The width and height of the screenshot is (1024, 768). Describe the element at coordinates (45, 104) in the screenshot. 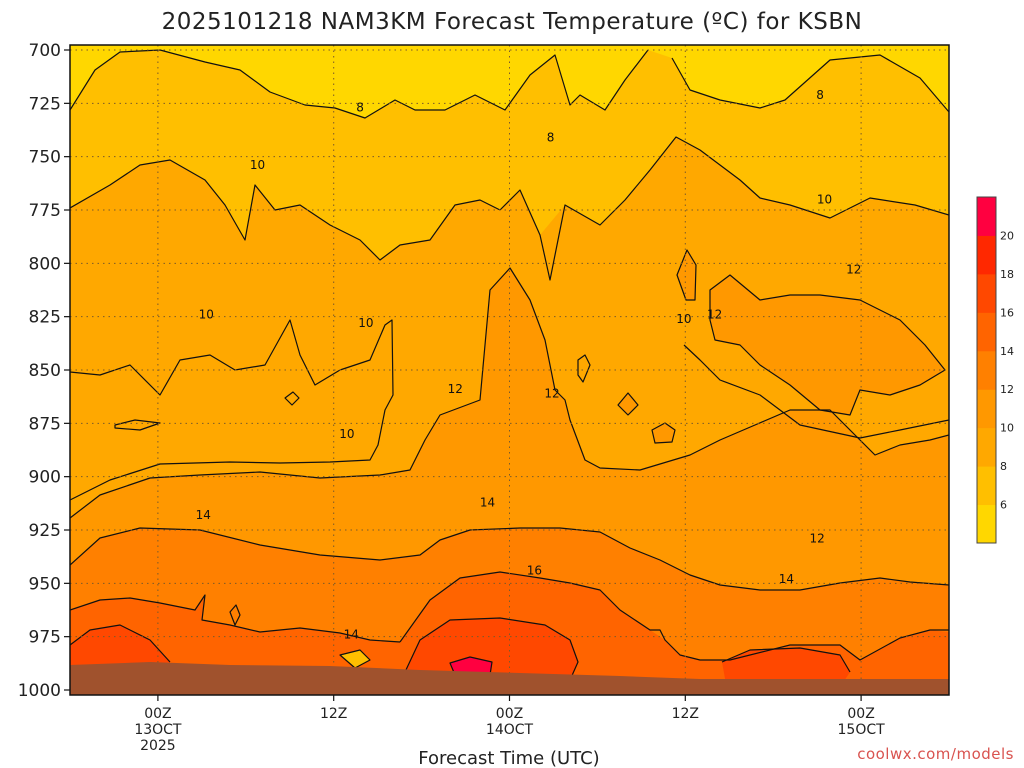

I see `y-tick-label: 725` at that location.